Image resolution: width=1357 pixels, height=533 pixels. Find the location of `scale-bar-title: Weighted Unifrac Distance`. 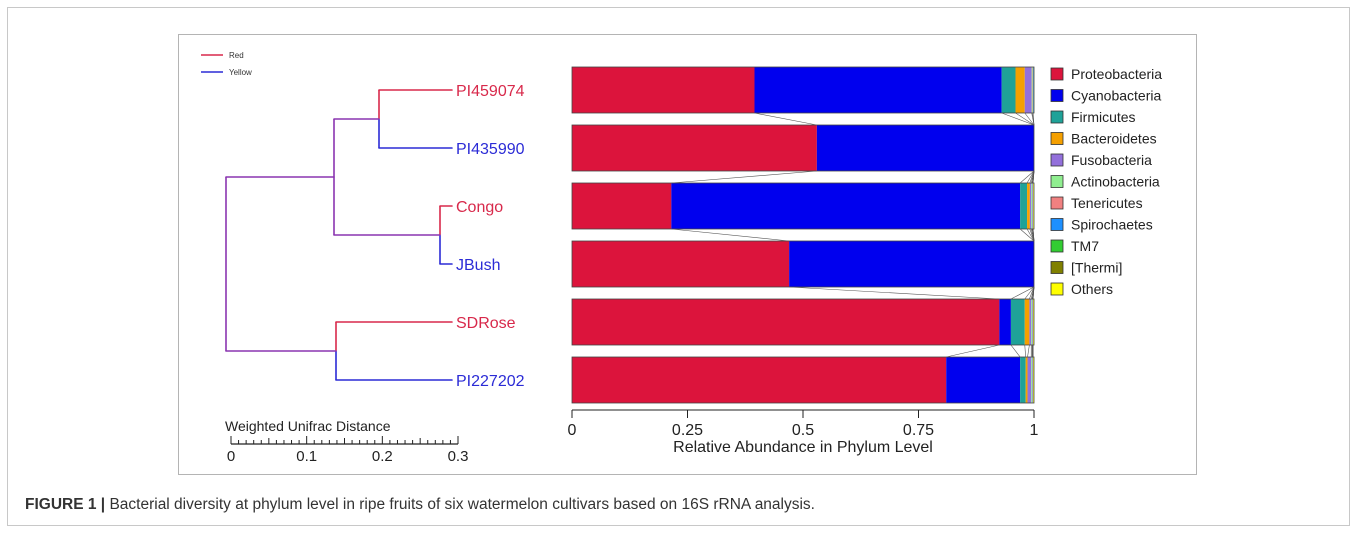

scale-bar-title: Weighted Unifrac Distance is located at coordinates (308, 426).